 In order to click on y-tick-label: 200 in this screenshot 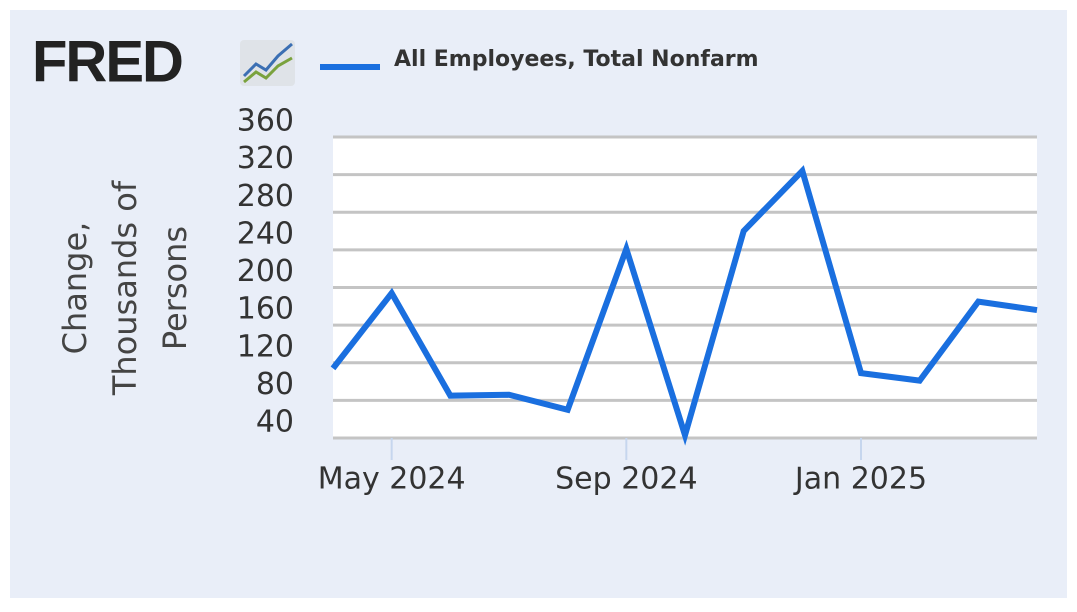, I will do `click(265, 271)`.